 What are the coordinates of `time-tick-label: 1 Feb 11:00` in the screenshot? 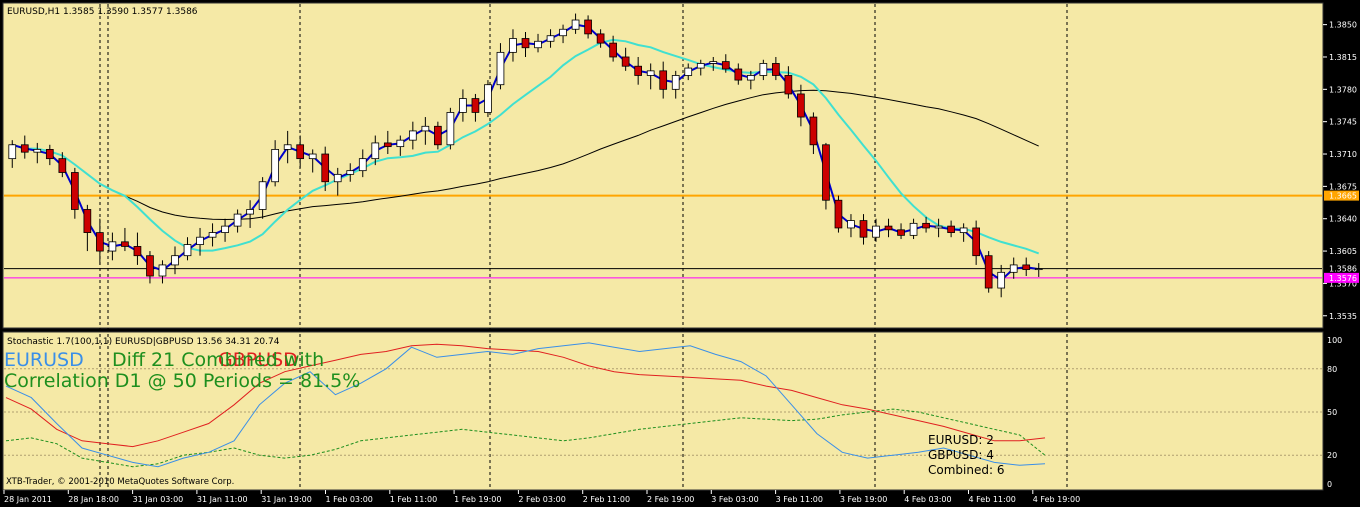 It's located at (413, 499).